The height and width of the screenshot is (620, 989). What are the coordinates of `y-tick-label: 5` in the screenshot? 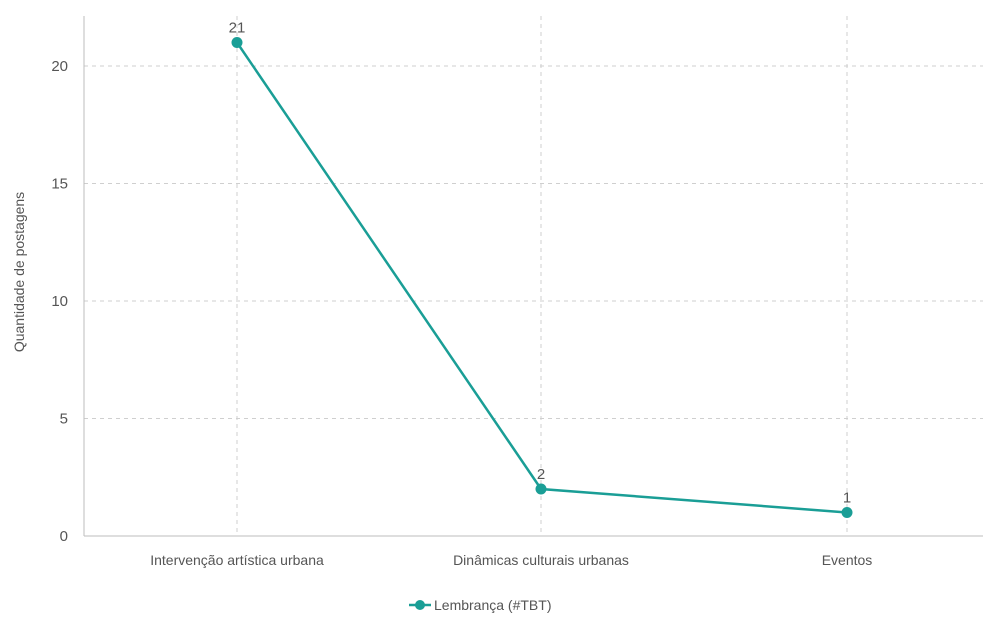 It's located at (64, 419).